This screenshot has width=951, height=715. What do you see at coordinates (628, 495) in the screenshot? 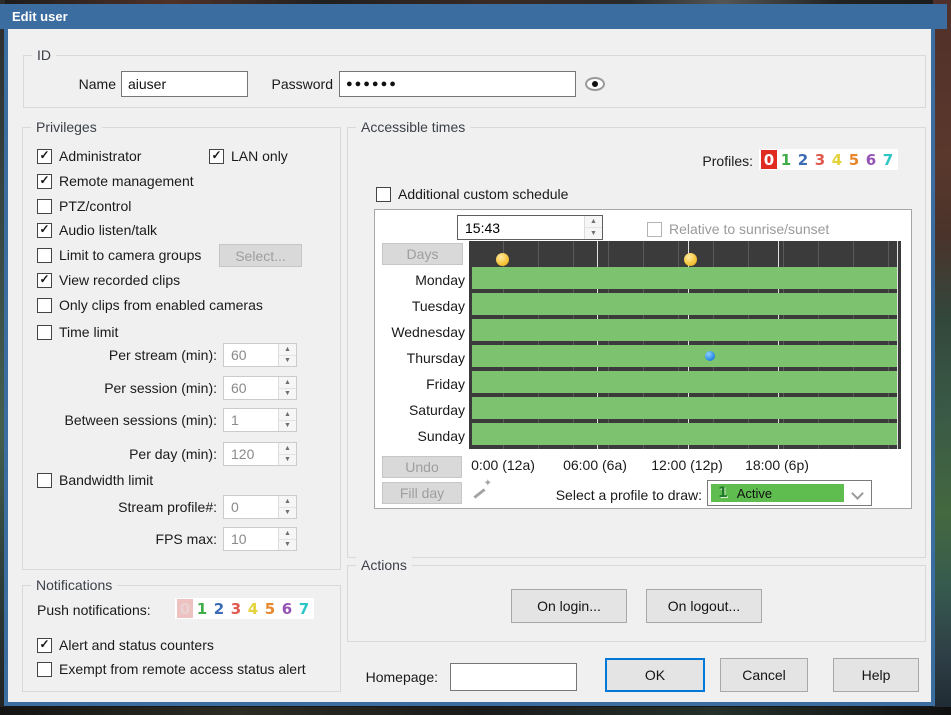
I see `select-profile-label: Select a profile to draw:` at bounding box center [628, 495].